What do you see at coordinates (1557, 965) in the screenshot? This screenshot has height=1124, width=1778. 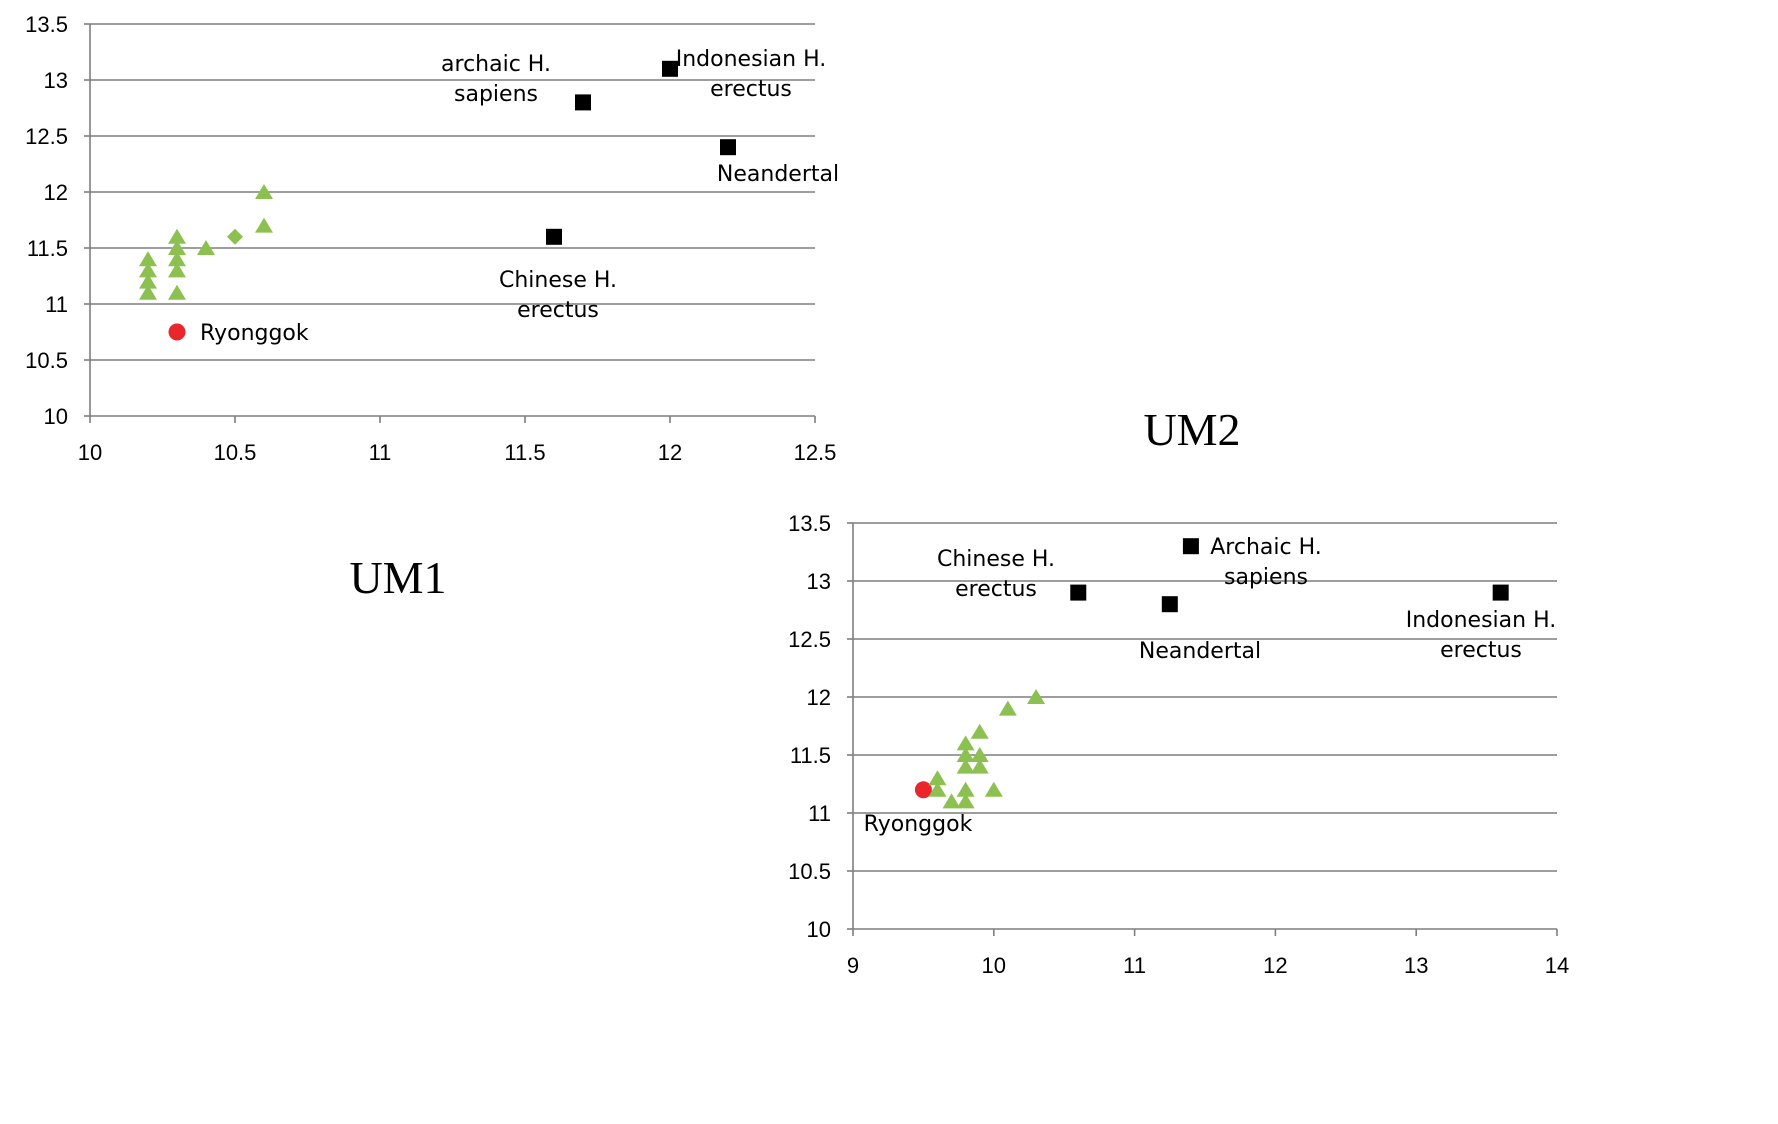 I see `x-tick-label: 14` at bounding box center [1557, 965].